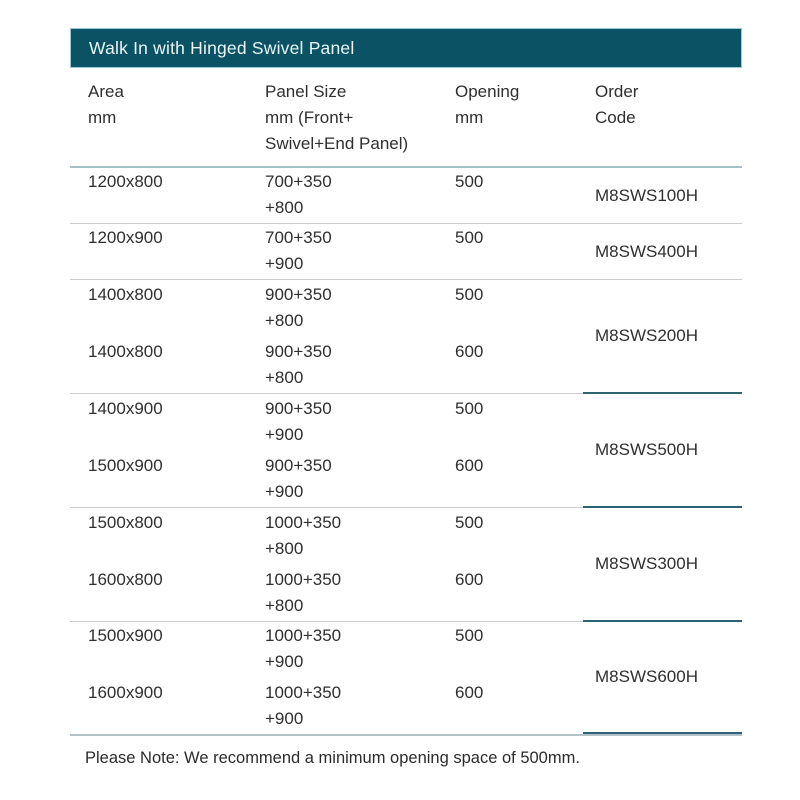  I want to click on table-row-group: 1200x900 700+350 +900 500 M8SWS400H, so click(406, 252).